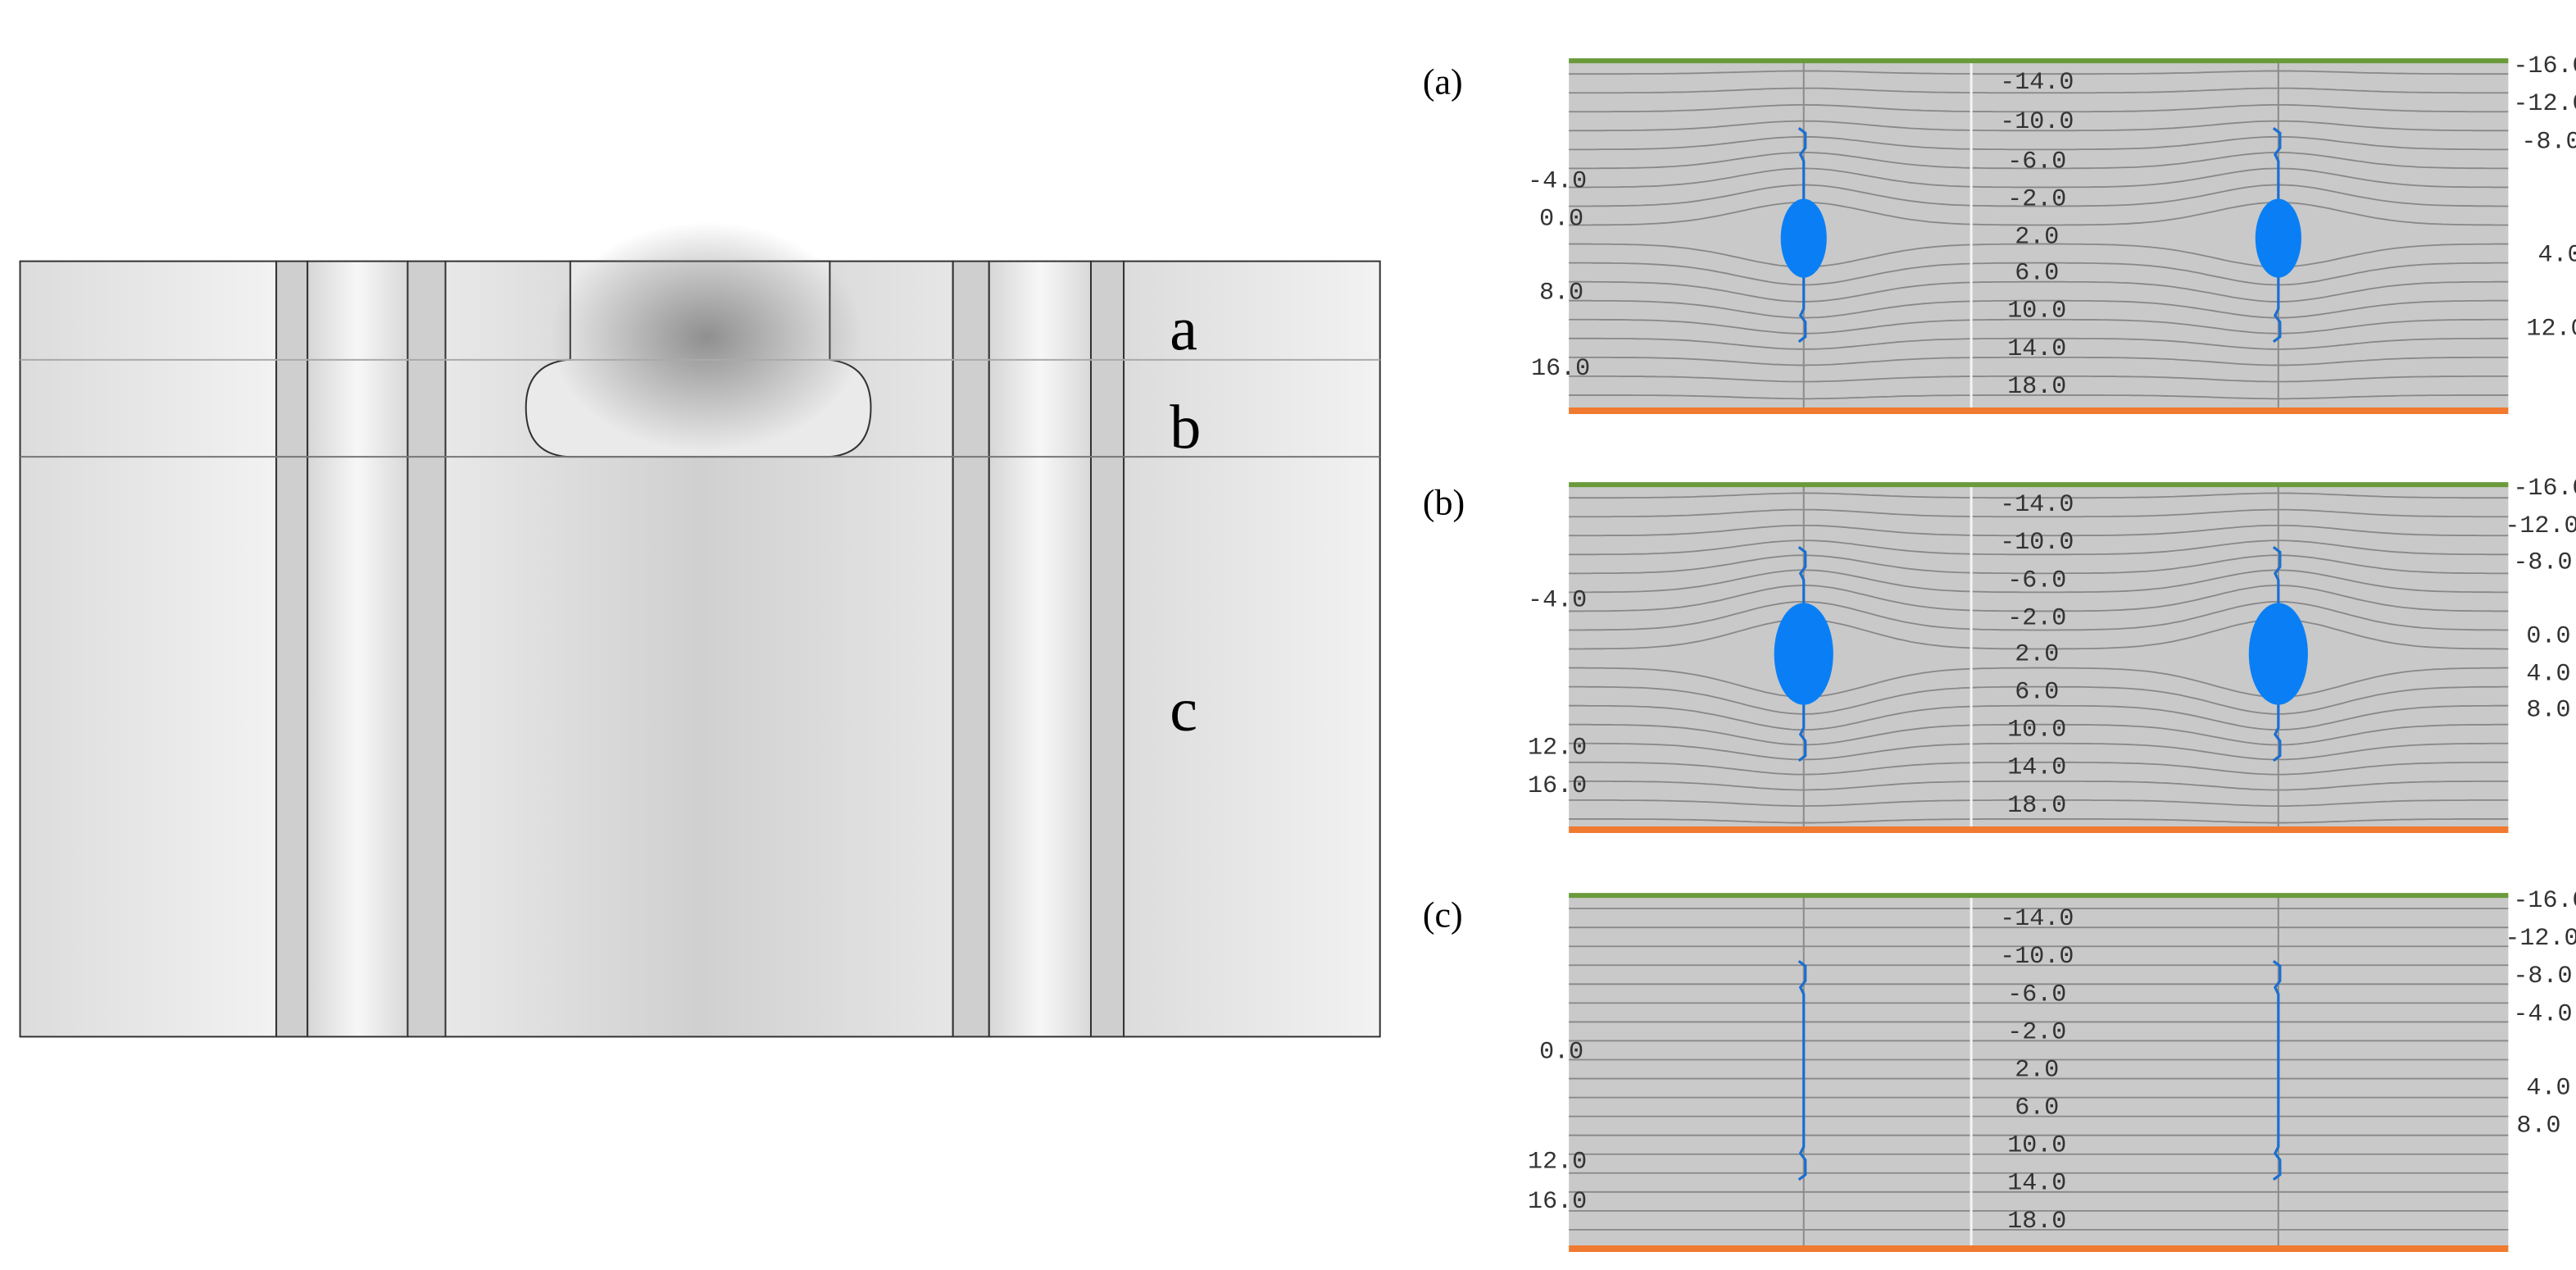  What do you see at coordinates (1183, 710) in the screenshot?
I see `layer-label: c` at bounding box center [1183, 710].